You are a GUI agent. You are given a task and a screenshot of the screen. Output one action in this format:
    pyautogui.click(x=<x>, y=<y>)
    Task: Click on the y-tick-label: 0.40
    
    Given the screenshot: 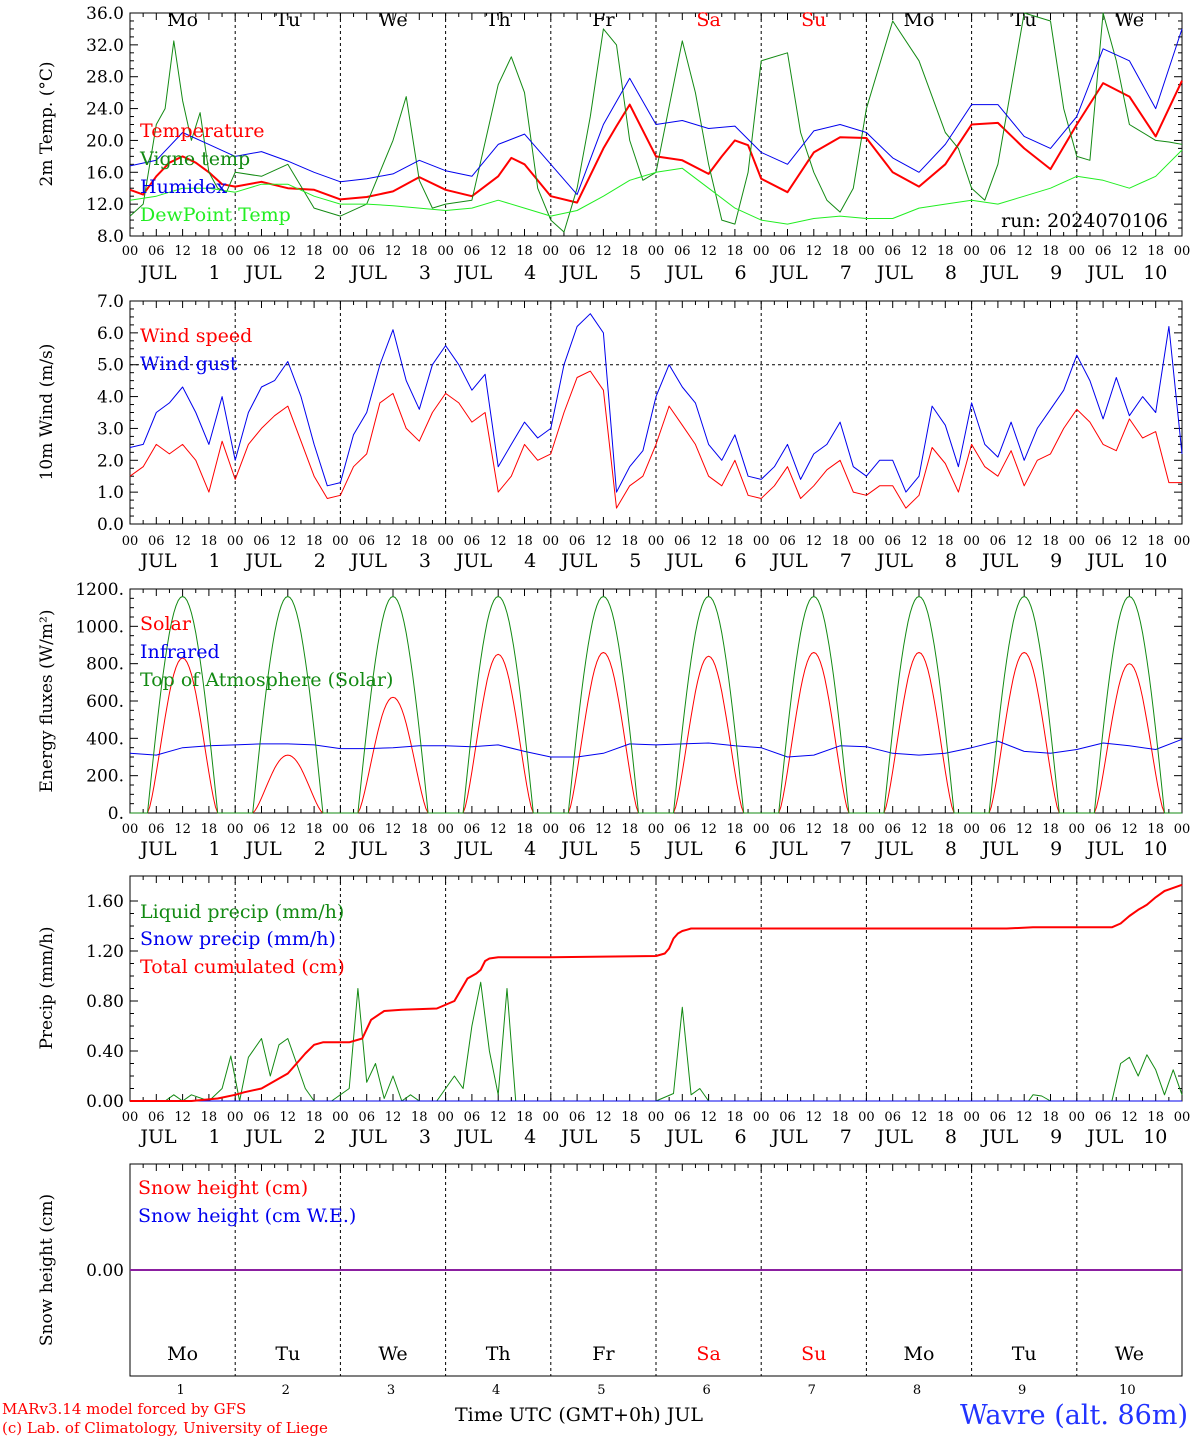 What is the action you would take?
    pyautogui.click(x=105, y=1052)
    